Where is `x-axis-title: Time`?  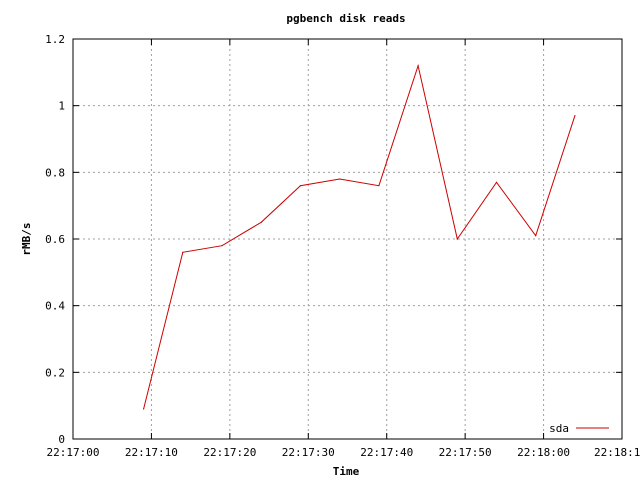
x-axis-title: Time is located at coordinates (346, 471).